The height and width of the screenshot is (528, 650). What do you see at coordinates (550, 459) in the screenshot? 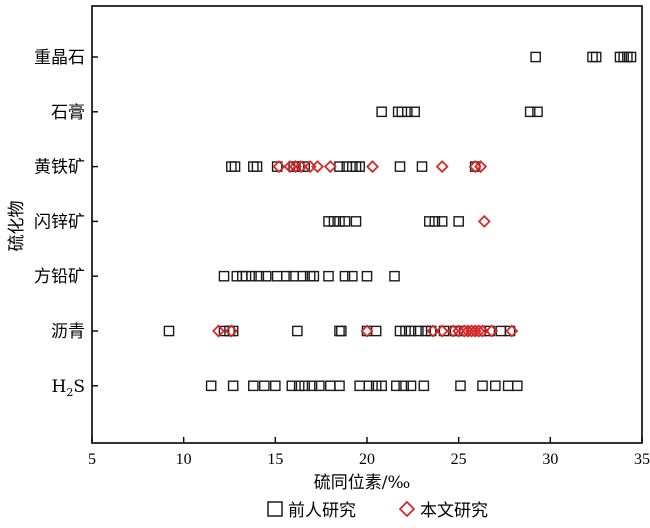
I see `x-tick-label: 30` at bounding box center [550, 459].